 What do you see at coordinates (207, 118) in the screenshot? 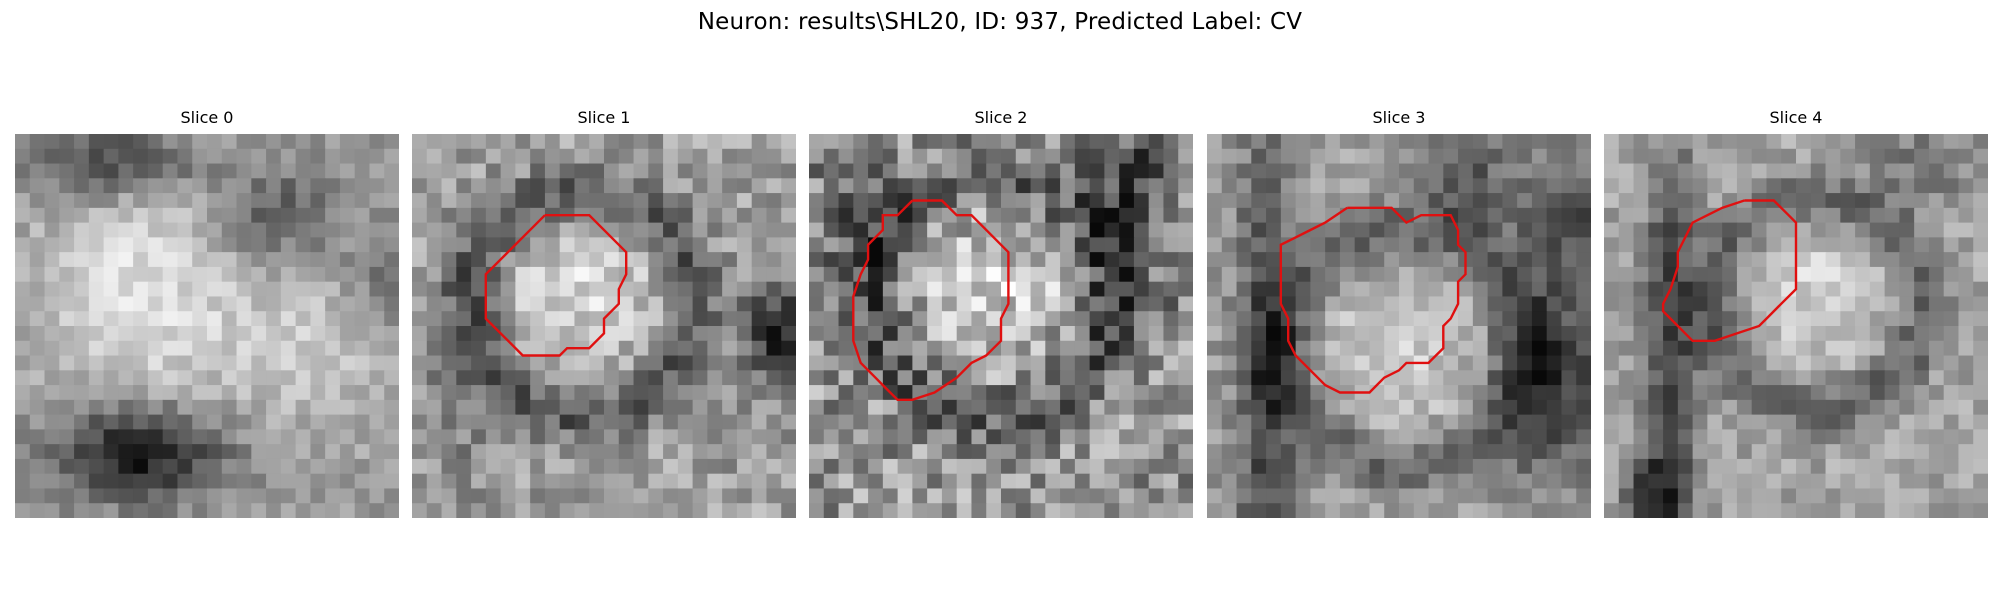
I see `slice-title-0: Slice 0` at bounding box center [207, 118].